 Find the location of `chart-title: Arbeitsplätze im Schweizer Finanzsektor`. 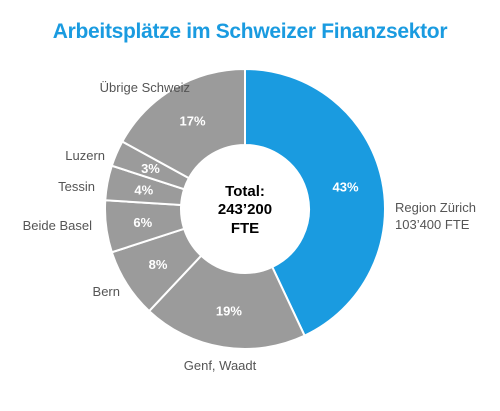

chart-title: Arbeitsplätze im Schweizer Finanzsektor is located at coordinates (250, 31).